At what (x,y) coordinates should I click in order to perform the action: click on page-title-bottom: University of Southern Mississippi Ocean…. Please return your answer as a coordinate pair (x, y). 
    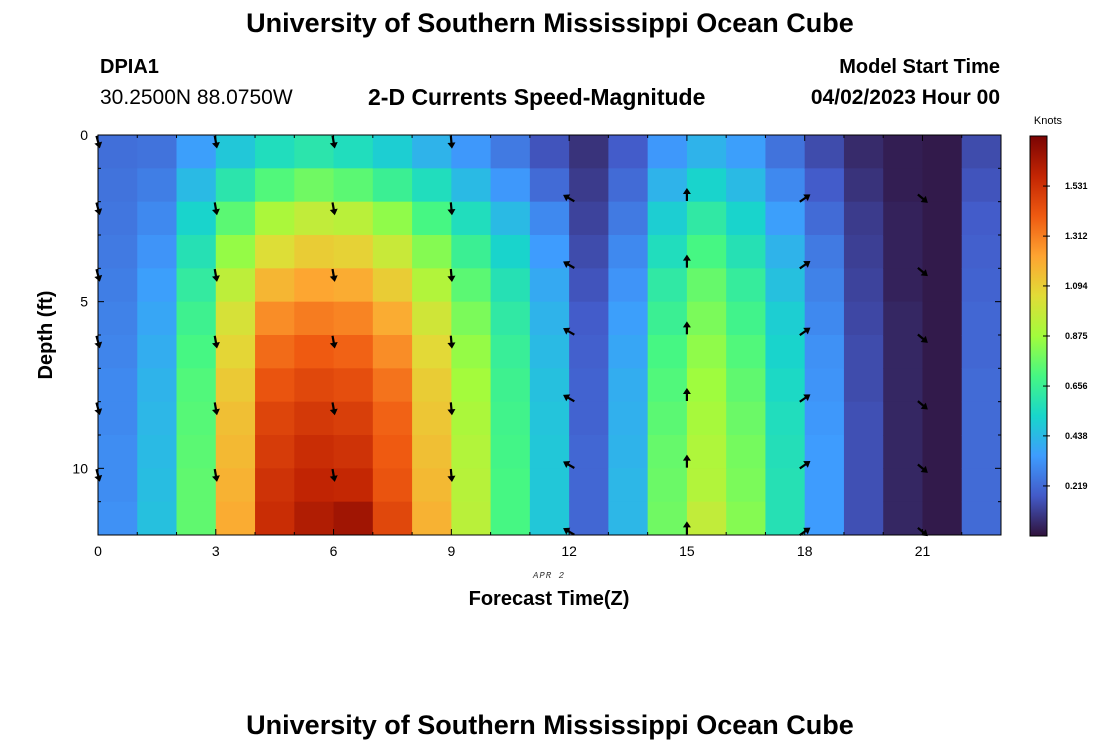
    Looking at the image, I should click on (550, 725).